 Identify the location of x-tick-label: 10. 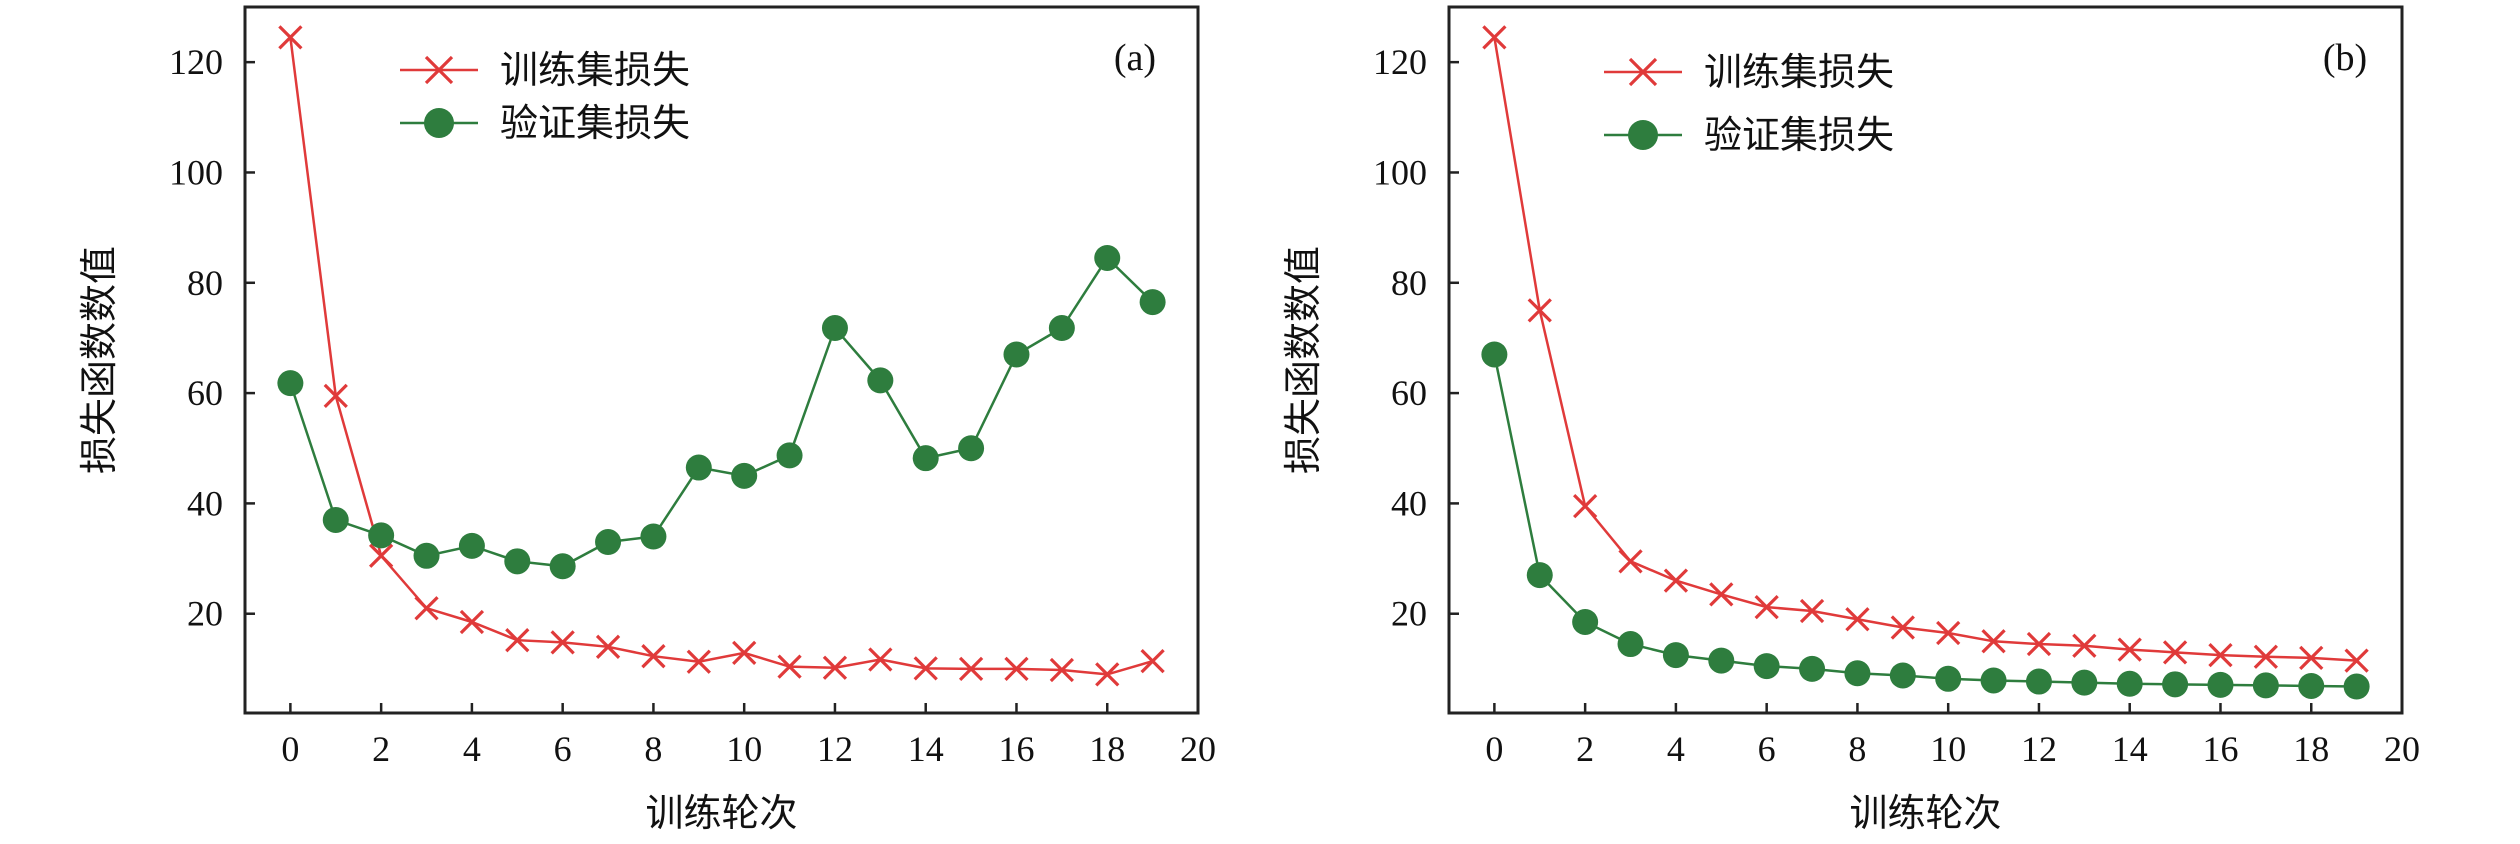
(744, 749).